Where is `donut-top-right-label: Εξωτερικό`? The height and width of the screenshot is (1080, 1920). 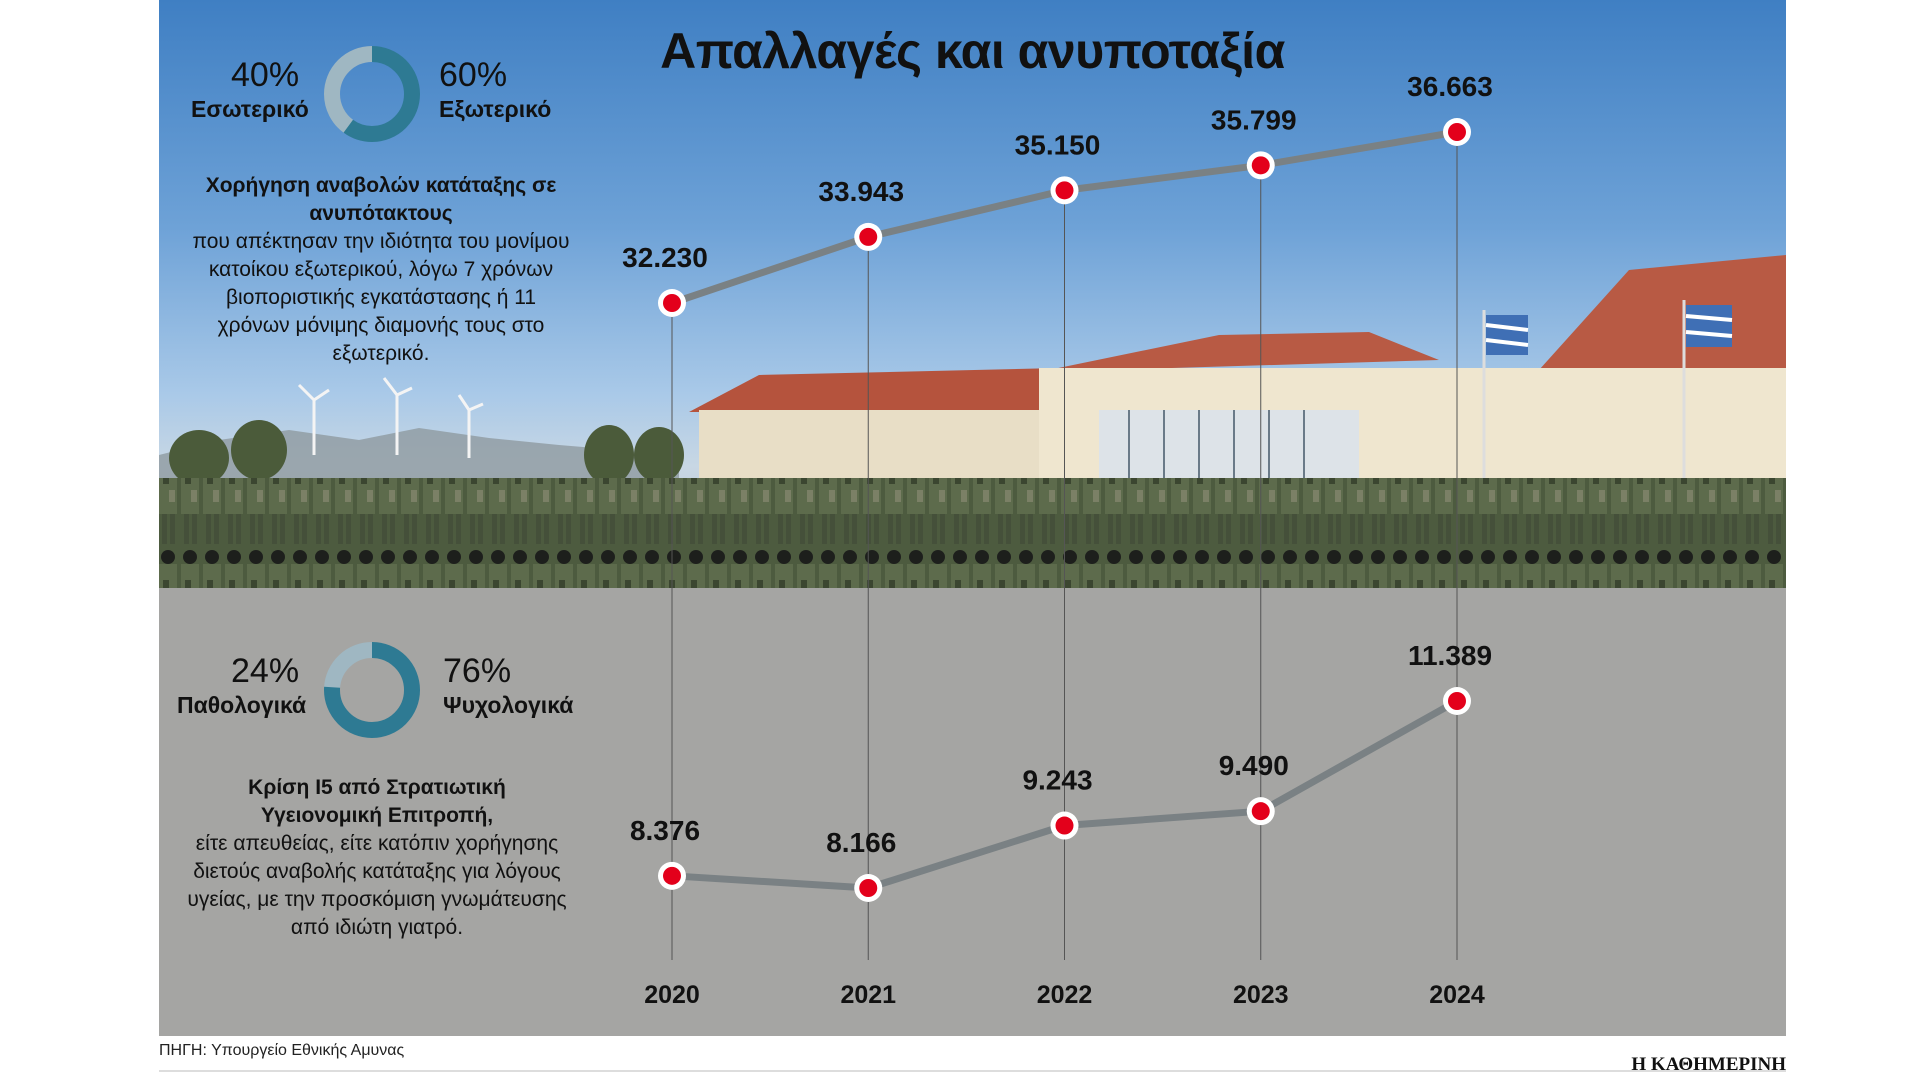
donut-top-right-label: Εξωτερικό is located at coordinates (495, 109).